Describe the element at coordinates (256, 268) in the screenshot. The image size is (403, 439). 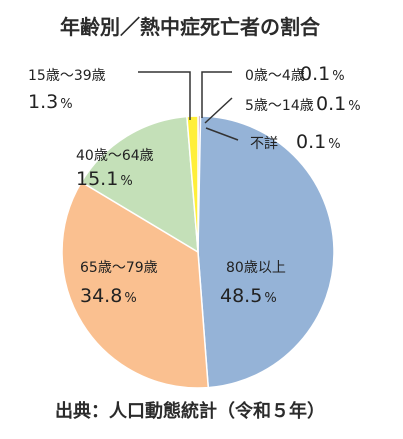
I see `slice-3-label: 80歳以上` at that location.